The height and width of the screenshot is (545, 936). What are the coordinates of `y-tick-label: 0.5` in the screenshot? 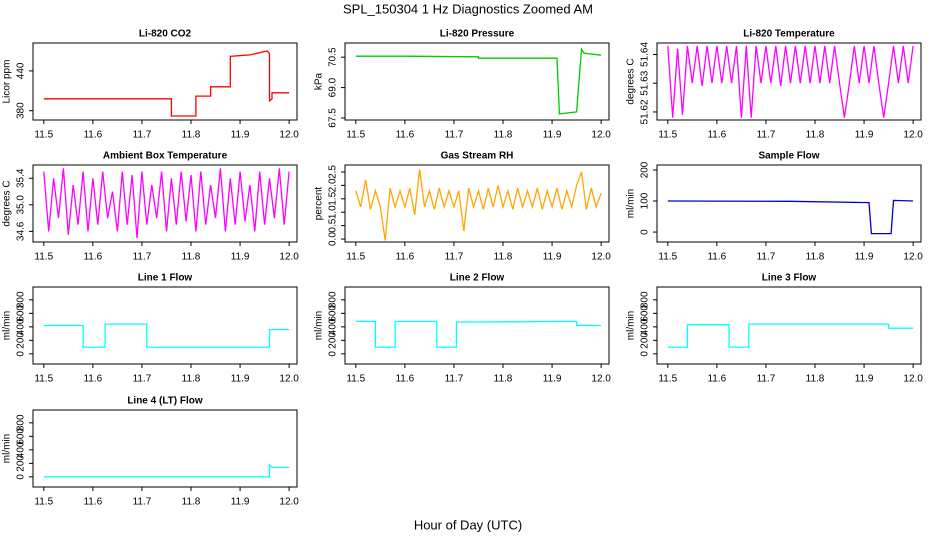 It's located at (333, 225).